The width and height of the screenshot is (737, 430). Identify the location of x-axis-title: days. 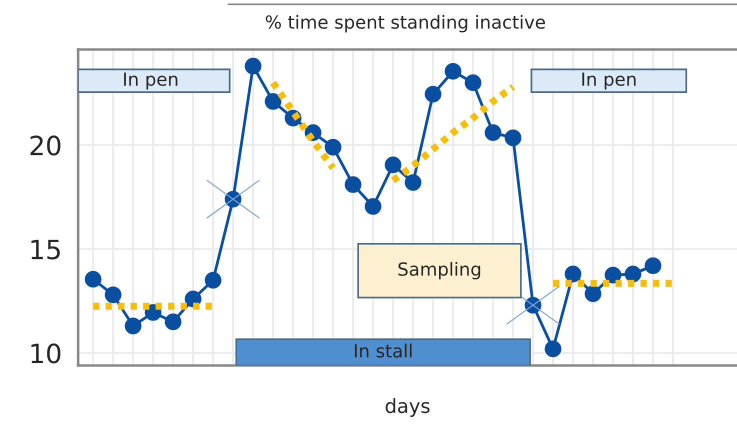
(408, 407).